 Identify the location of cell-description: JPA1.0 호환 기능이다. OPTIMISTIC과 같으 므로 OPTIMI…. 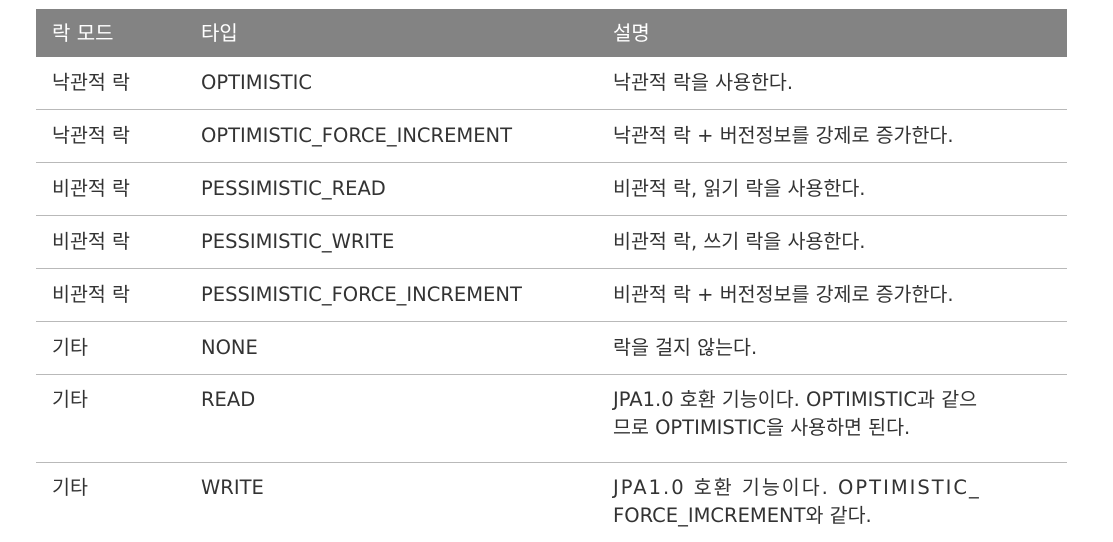
(832, 418).